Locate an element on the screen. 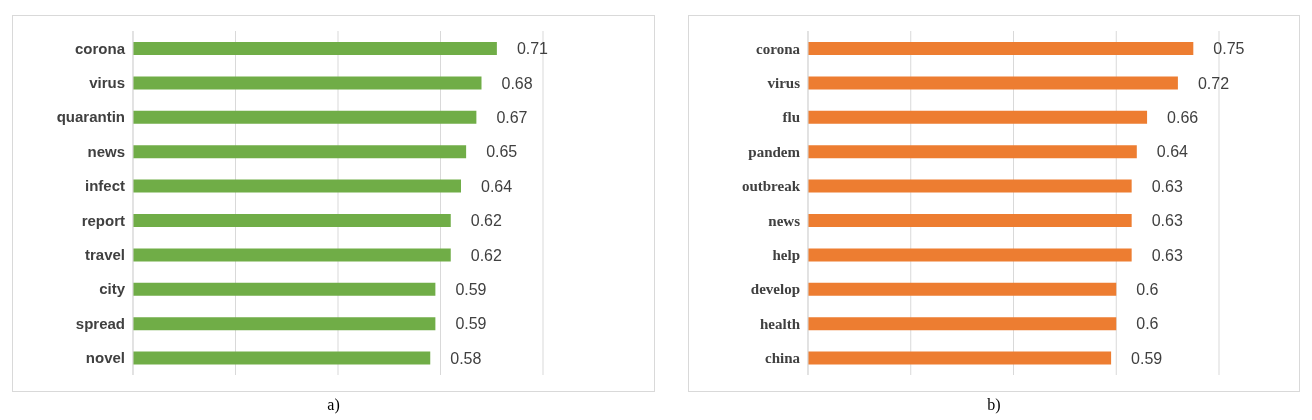 The image size is (1312, 420). data-label: 0.71 is located at coordinates (532, 49).